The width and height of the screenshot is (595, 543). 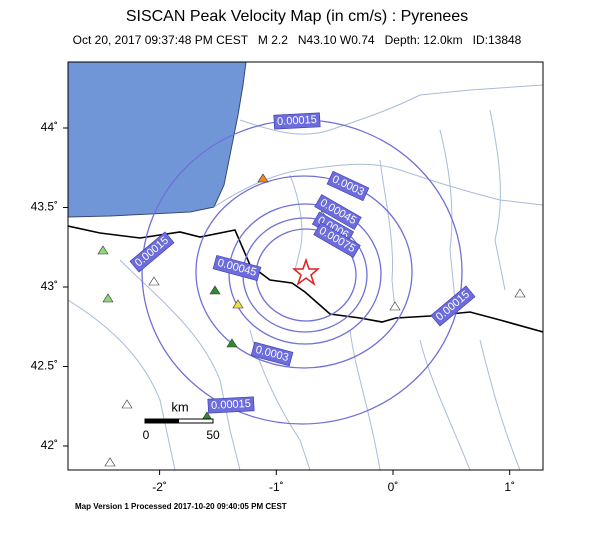 I want to click on x-tick-label: -2˚, so click(x=159, y=487).